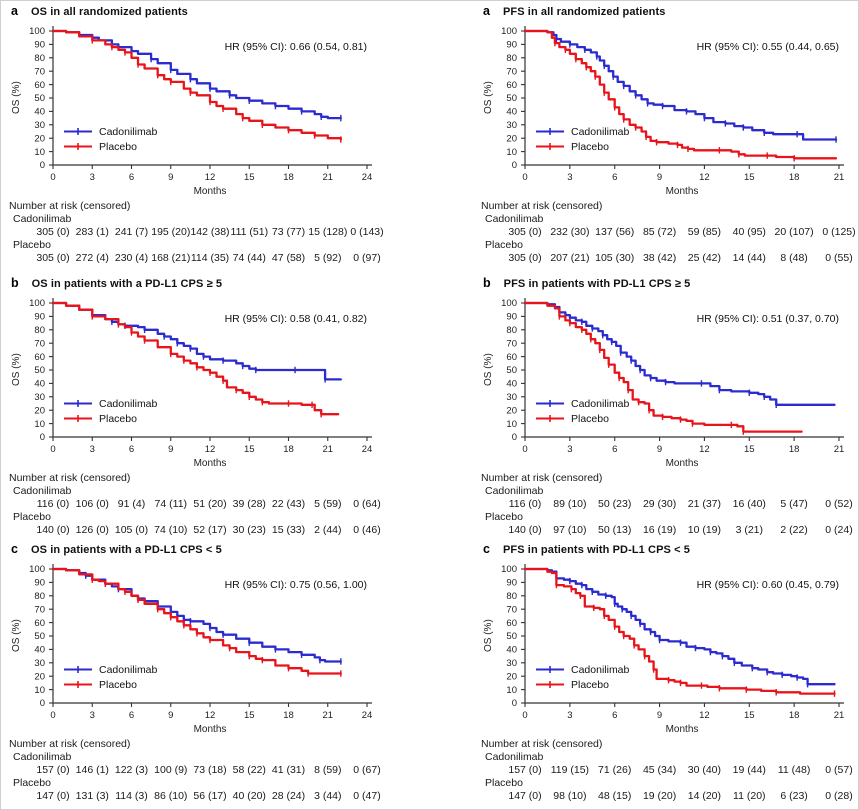 The width and height of the screenshot is (859, 810). I want to click on risk-value: 126 (0), so click(92, 530).